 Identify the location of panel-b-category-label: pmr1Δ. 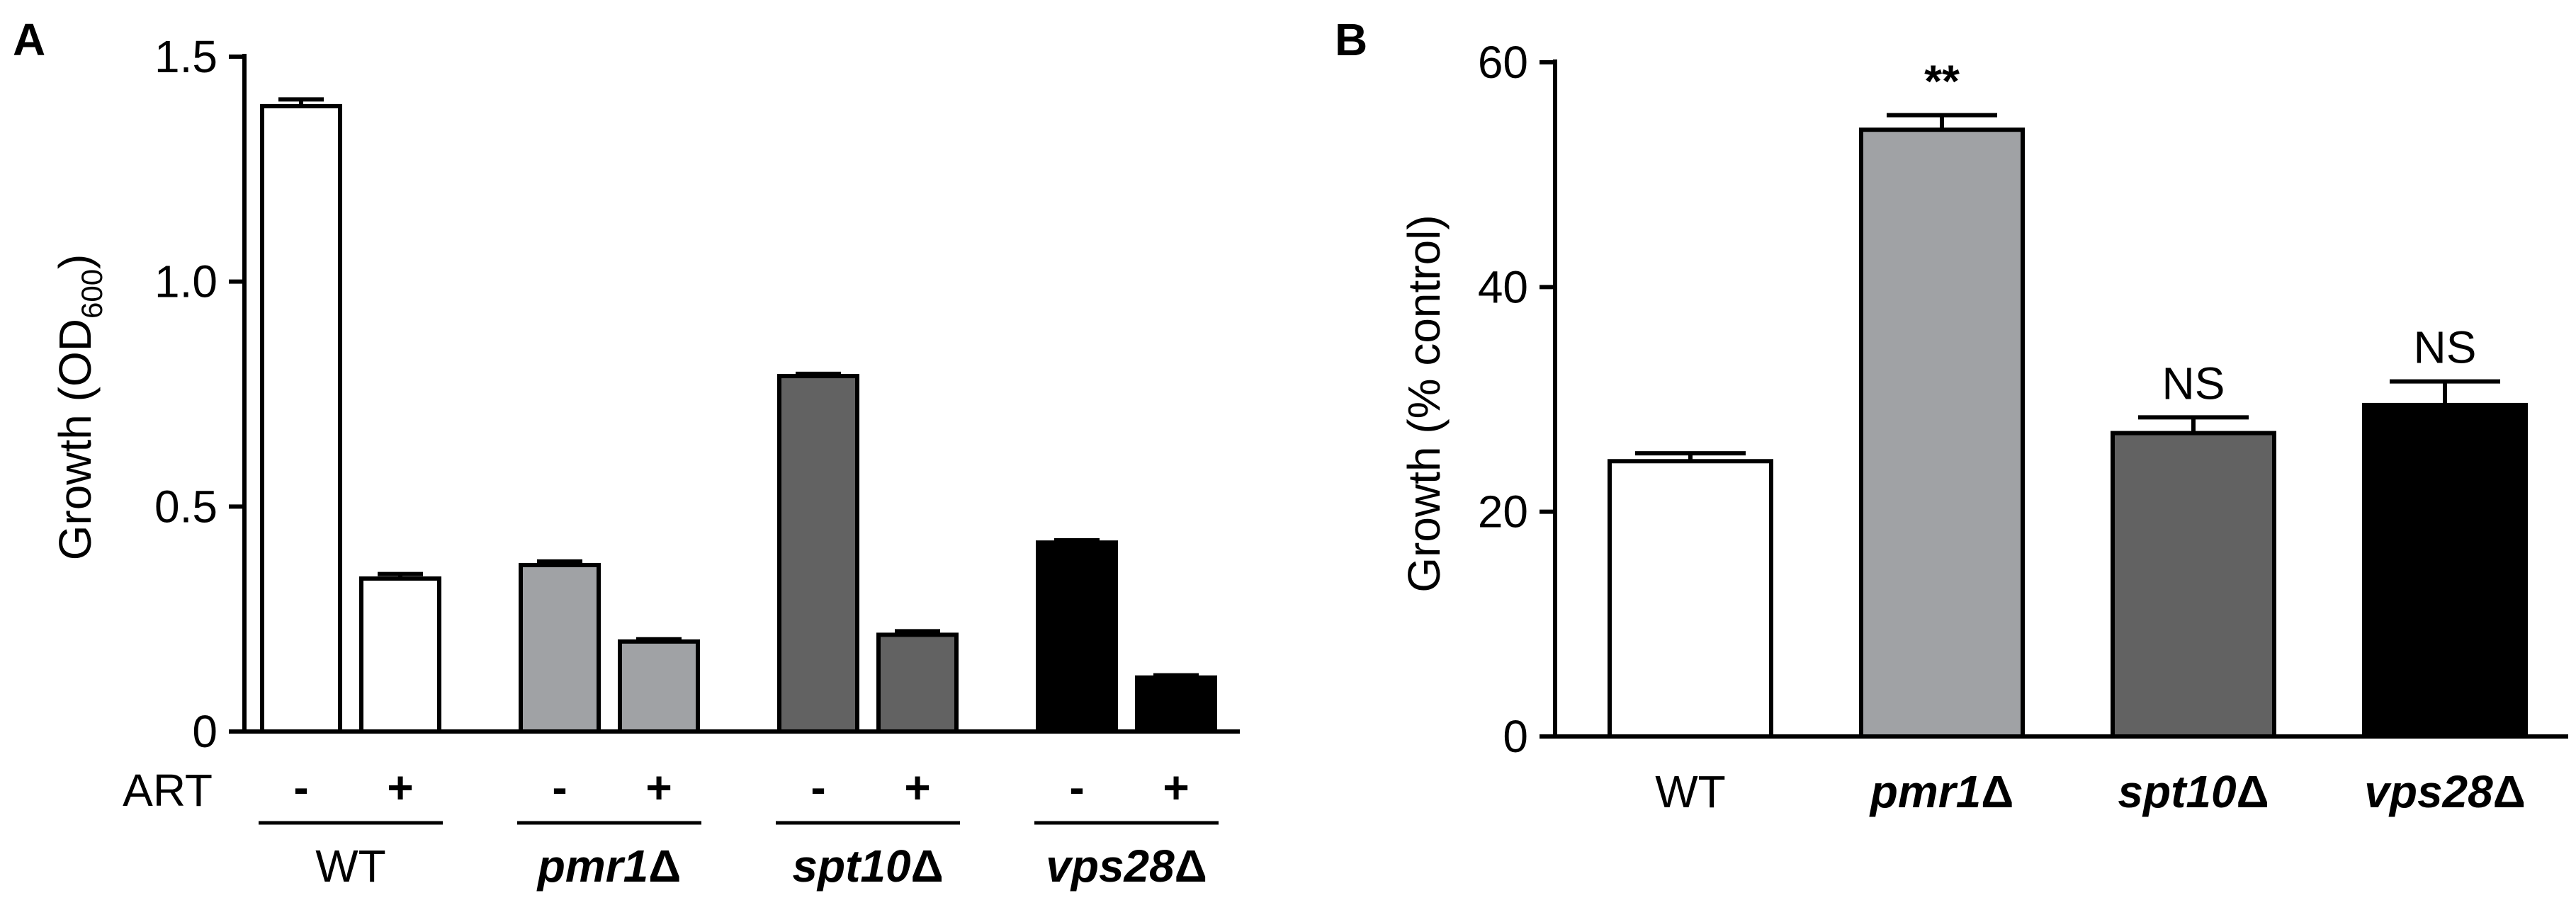
(1941, 791).